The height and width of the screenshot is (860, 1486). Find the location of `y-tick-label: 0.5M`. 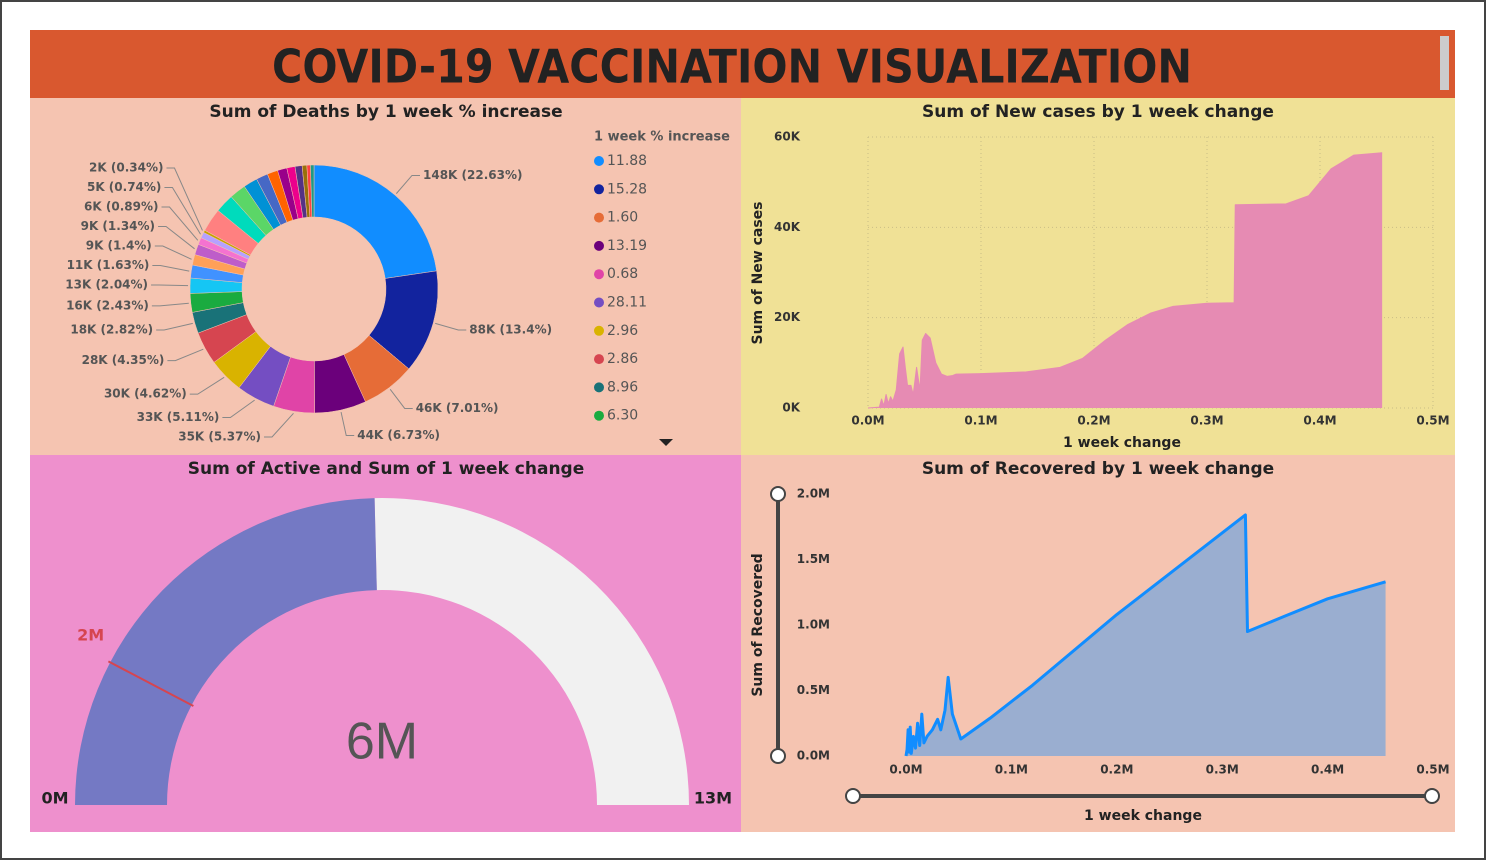

y-tick-label: 0.5M is located at coordinates (813, 690).